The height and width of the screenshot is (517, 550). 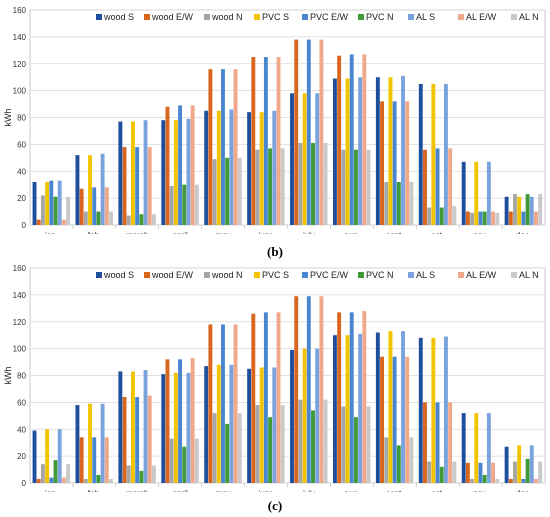 What do you see at coordinates (352, 232) in the screenshot?
I see `x-tick-label: aug.` at bounding box center [352, 232].